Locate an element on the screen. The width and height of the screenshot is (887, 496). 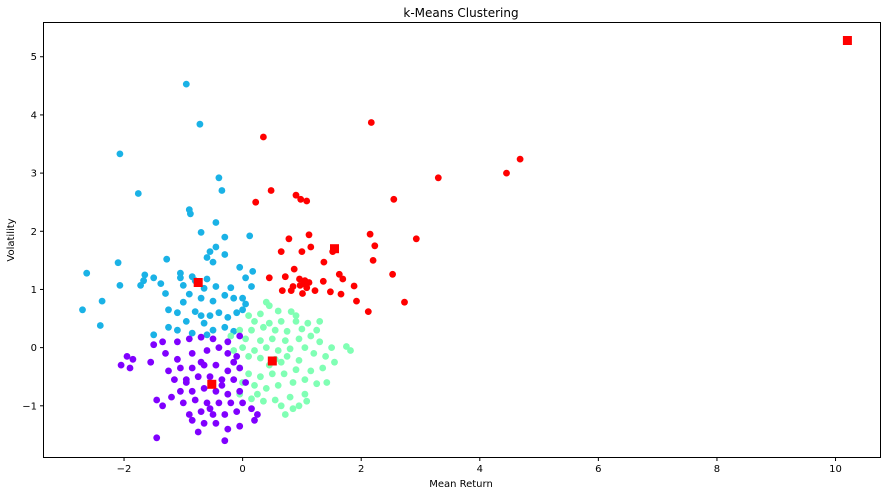
x-tick-label: 0 is located at coordinates (242, 469).